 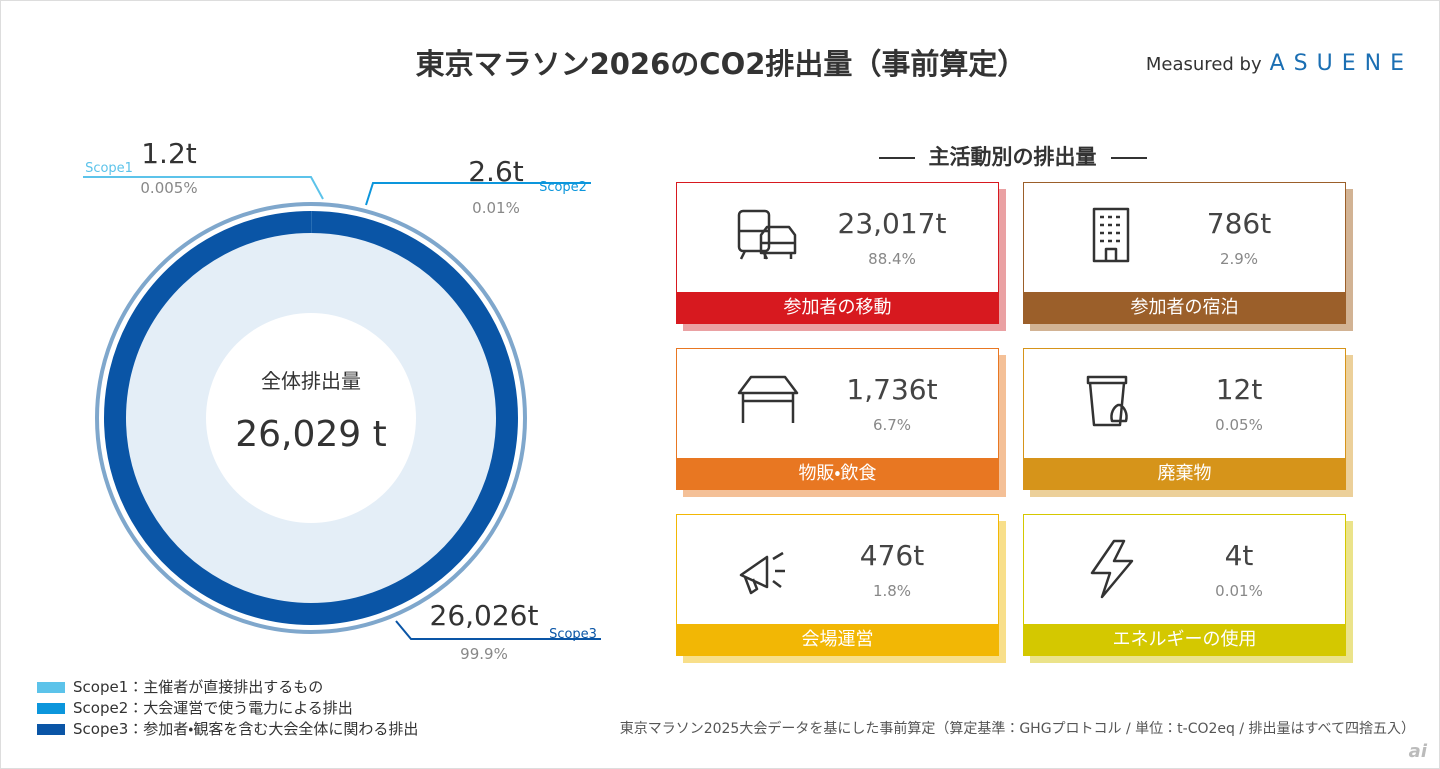 What do you see at coordinates (213, 708) in the screenshot?
I see `legend-text: Scope2：大会運営で使う電力による排出` at bounding box center [213, 708].